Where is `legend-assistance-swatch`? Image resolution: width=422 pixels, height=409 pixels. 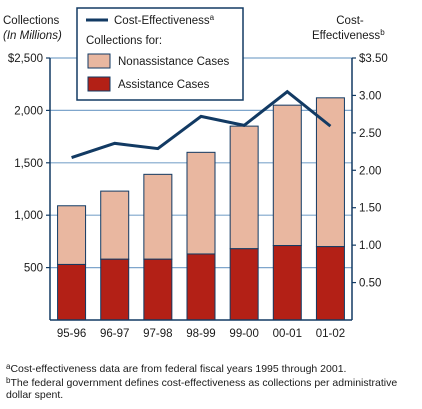
legend-assistance-swatch is located at coordinates (99, 84).